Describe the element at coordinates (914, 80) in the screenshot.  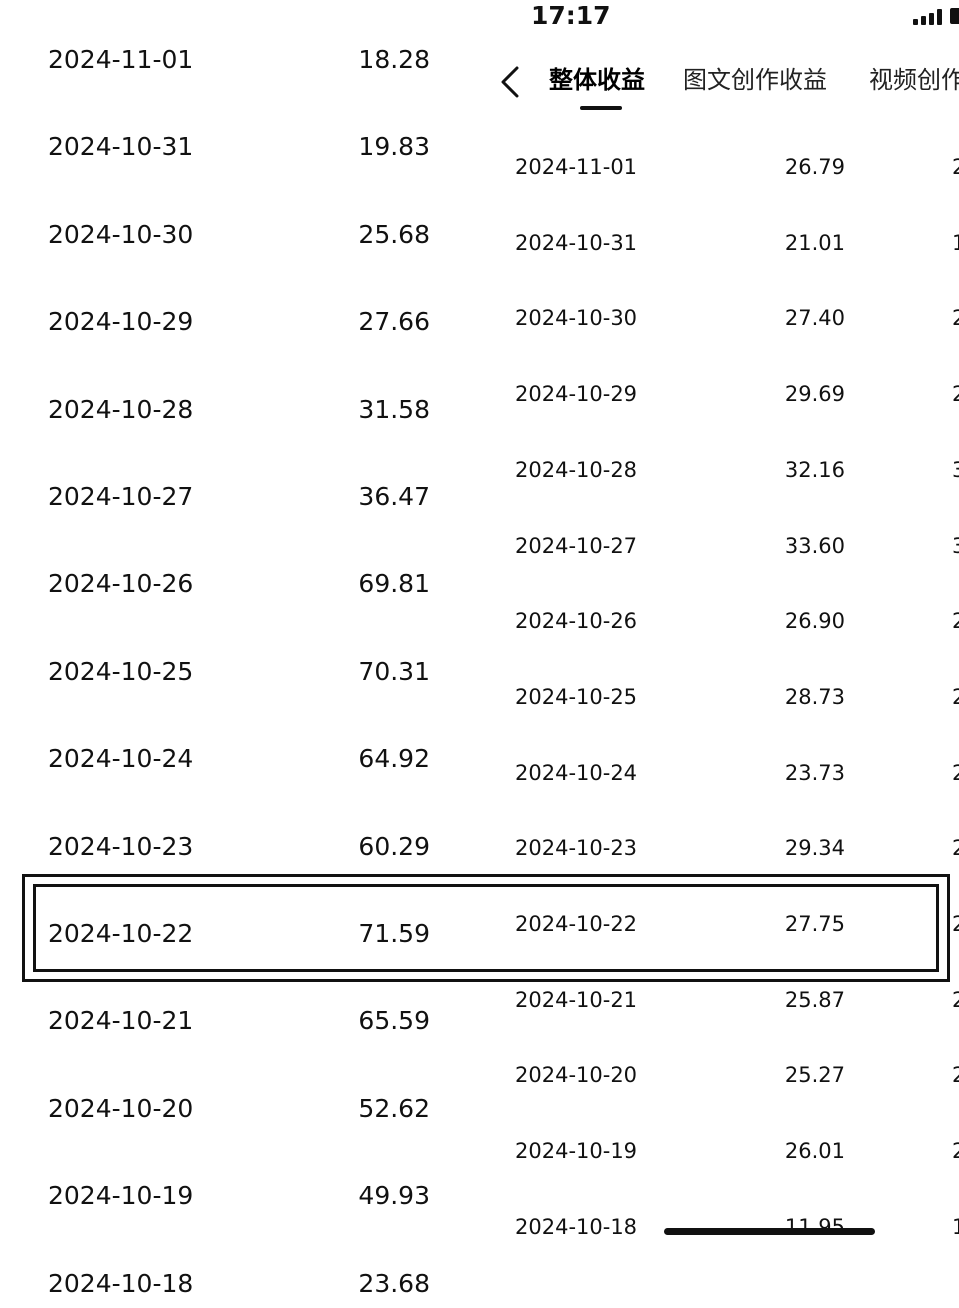
I see `tab-video-earnings: 视频创作收益` at that location.